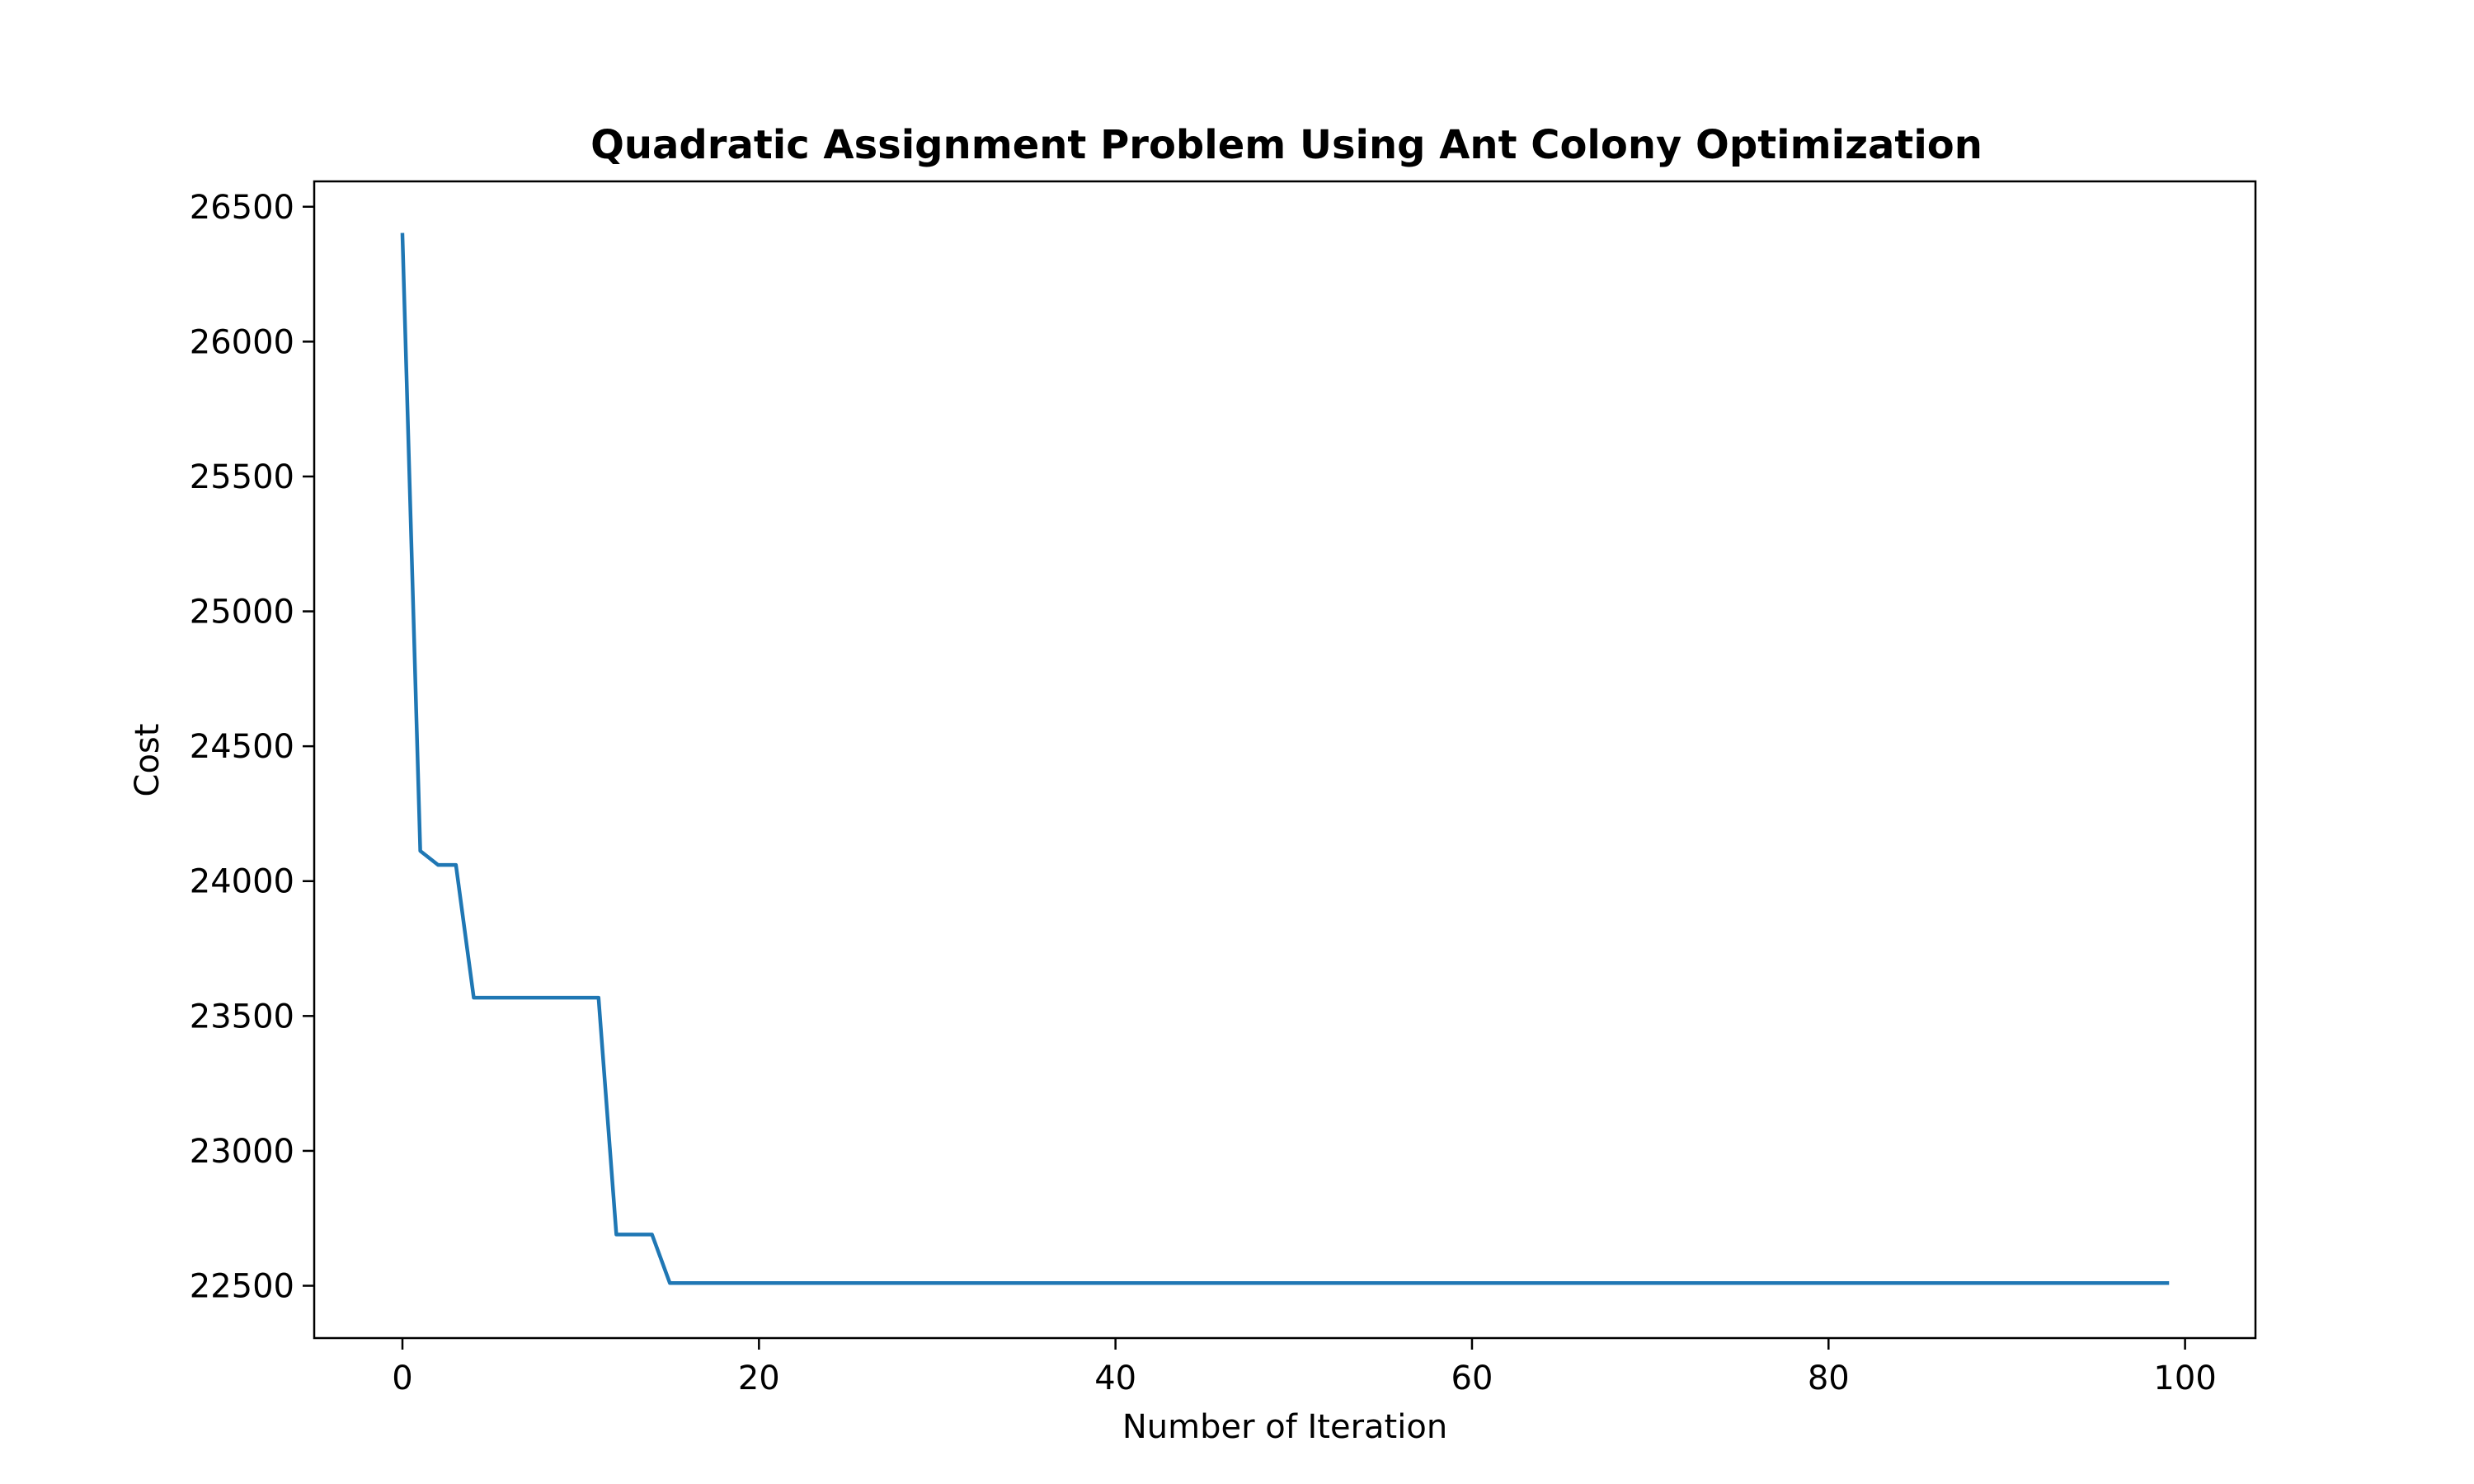 Image resolution: width=2474 pixels, height=1484 pixels. I want to click on y-tick-label: 26000, so click(242, 342).